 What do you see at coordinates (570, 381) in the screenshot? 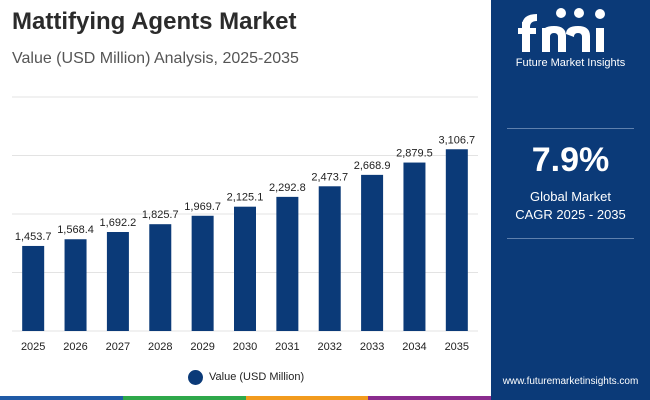
I see `website-link: www.futuremarketinsights.com` at bounding box center [570, 381].